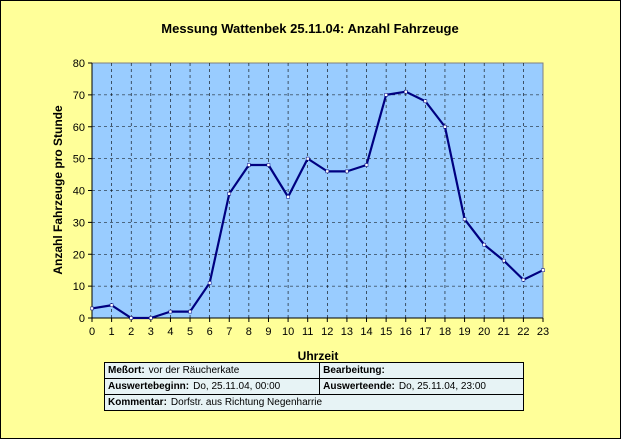 This screenshot has height=439, width=621. I want to click on kommentar-value: Dorfstr. aus Richtung Negenharrie, so click(246, 402).